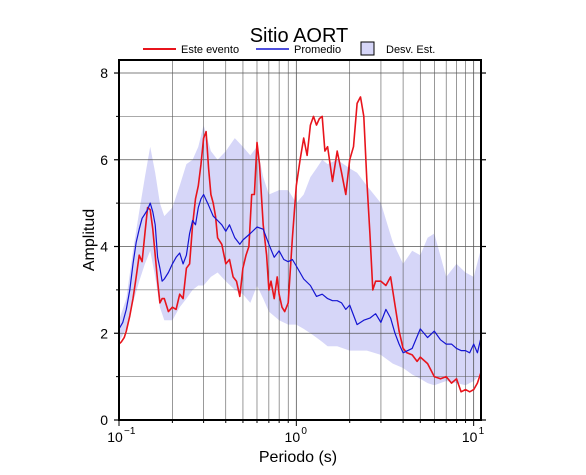 Image resolution: width=586 pixels, height=475 pixels. Describe the element at coordinates (410, 50) in the screenshot. I see `legend-std-label: Desv. Est.` at that location.